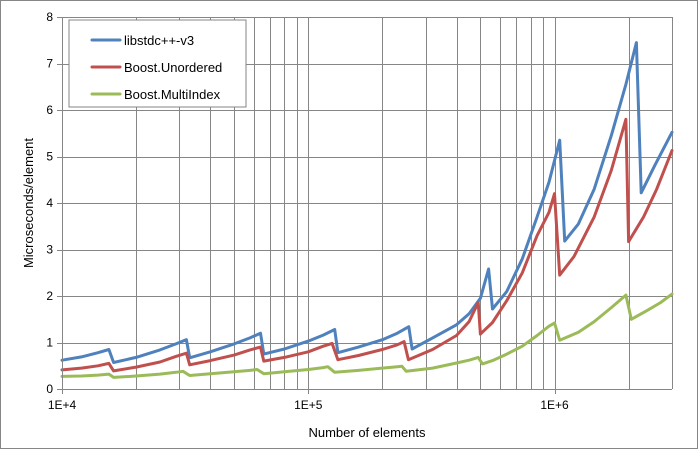 The image size is (698, 449). What do you see at coordinates (49, 389) in the screenshot?
I see `y-tick-label-0: 0` at bounding box center [49, 389].